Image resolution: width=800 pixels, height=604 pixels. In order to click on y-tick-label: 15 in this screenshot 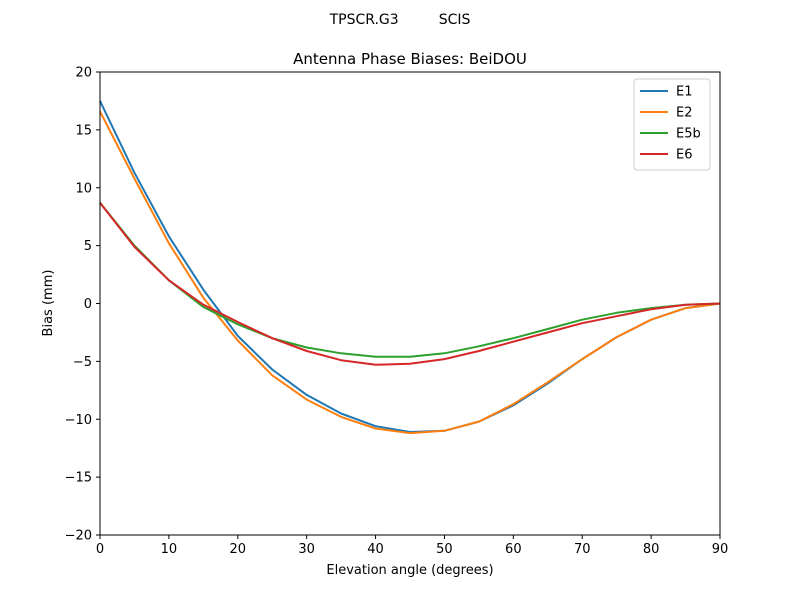, I will do `click(83, 130)`.